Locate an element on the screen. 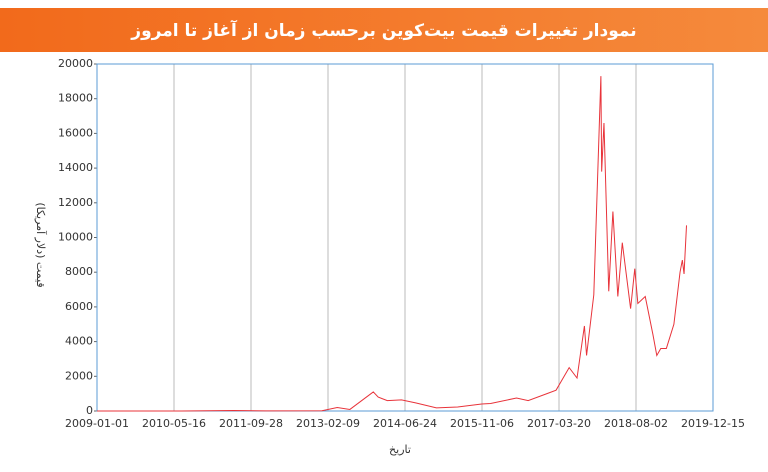  x-tick-label: 2015-11-06 is located at coordinates (482, 423).